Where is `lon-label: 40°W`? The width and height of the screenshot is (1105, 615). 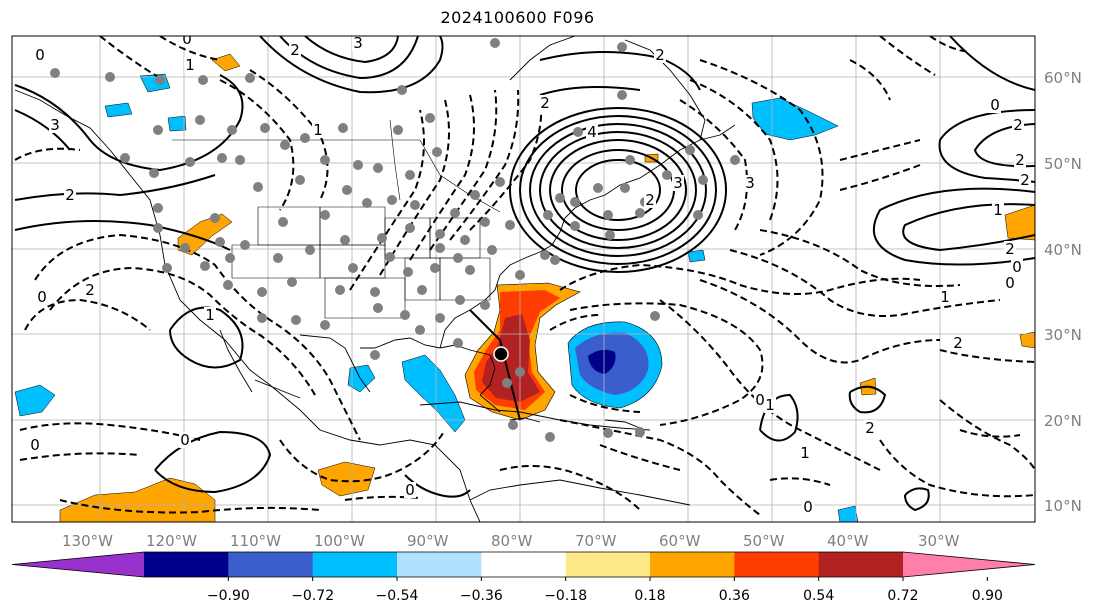 lon-label: 40°W is located at coordinates (848, 541).